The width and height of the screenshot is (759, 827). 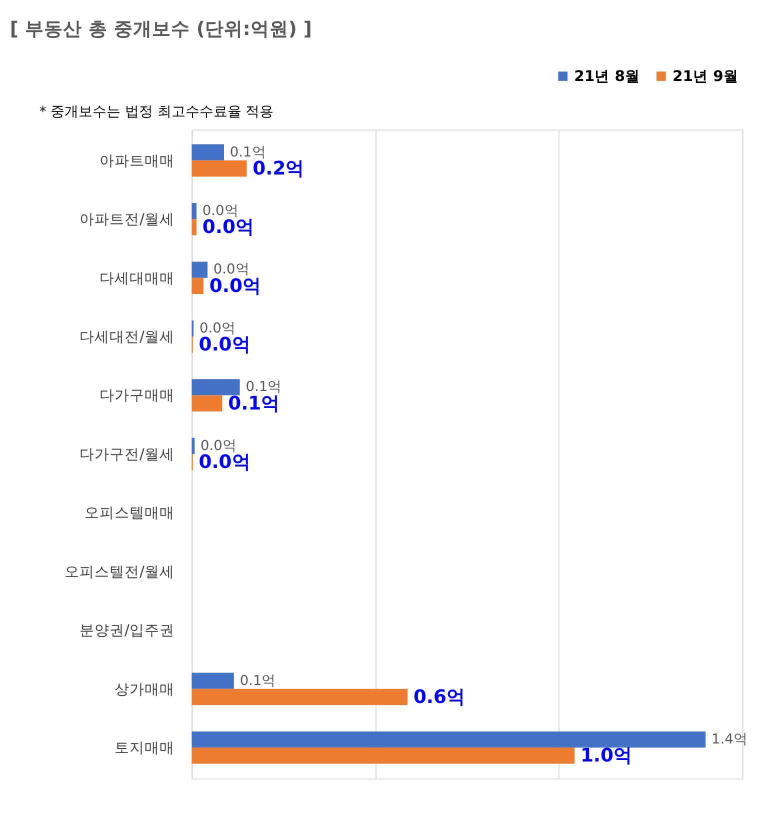 What do you see at coordinates (439, 697) in the screenshot?
I see `data-label: 0.6억` at bounding box center [439, 697].